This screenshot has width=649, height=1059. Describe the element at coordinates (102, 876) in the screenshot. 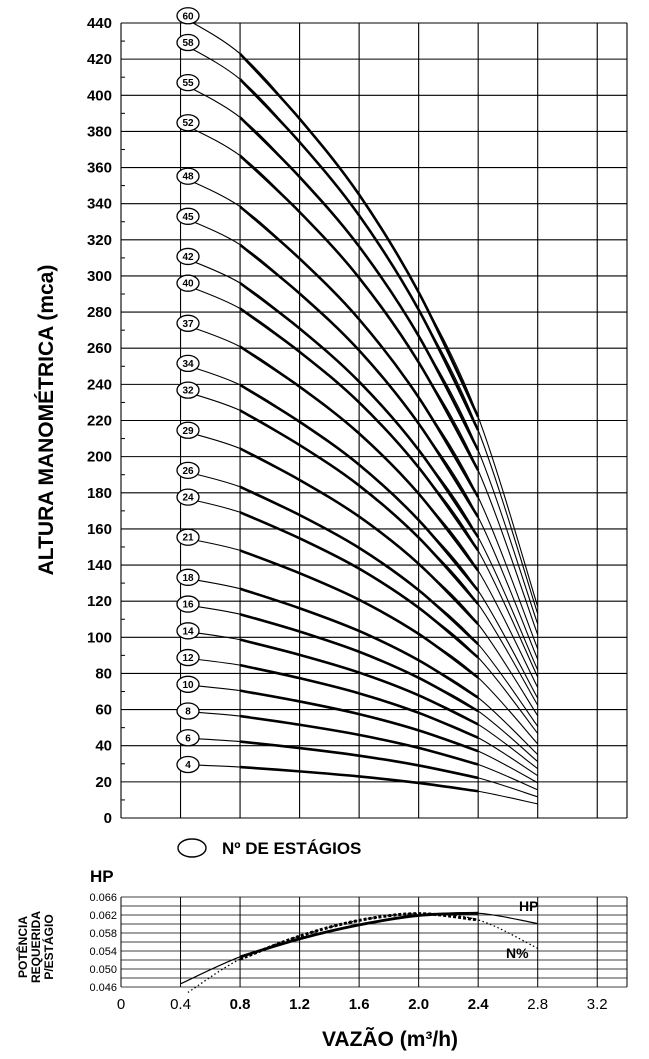

I see `power-unit-label: HP` at that location.